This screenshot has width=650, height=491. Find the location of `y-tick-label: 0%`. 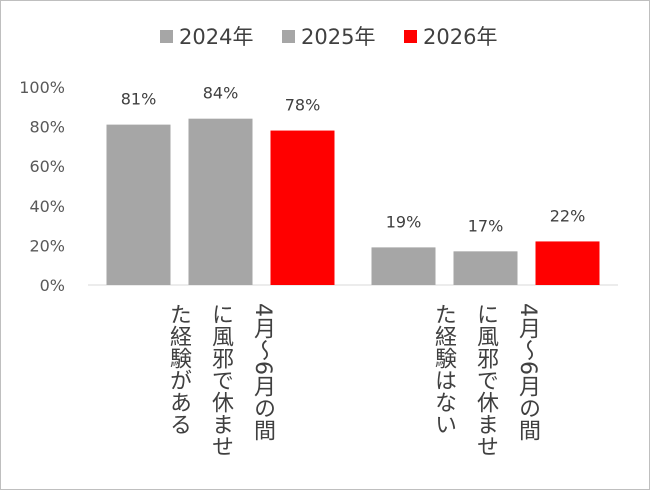

y-tick-label: 0% is located at coordinates (52, 285).